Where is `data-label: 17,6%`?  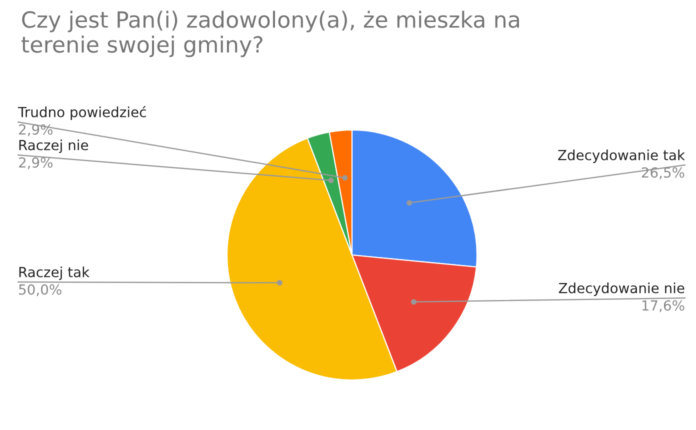 data-label: 17,6% is located at coordinates (663, 306).